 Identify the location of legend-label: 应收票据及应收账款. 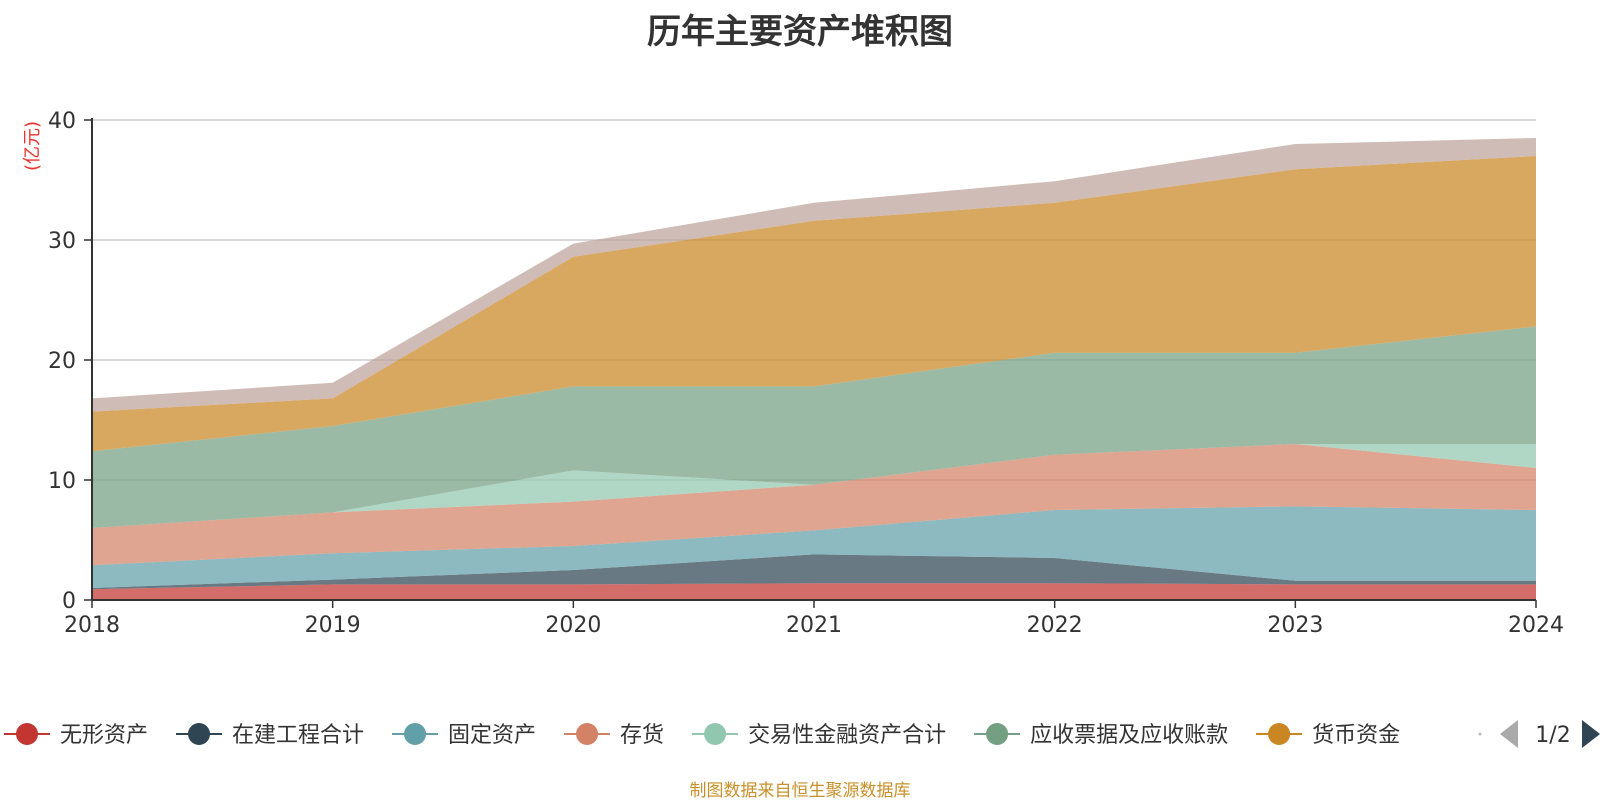
(1129, 735).